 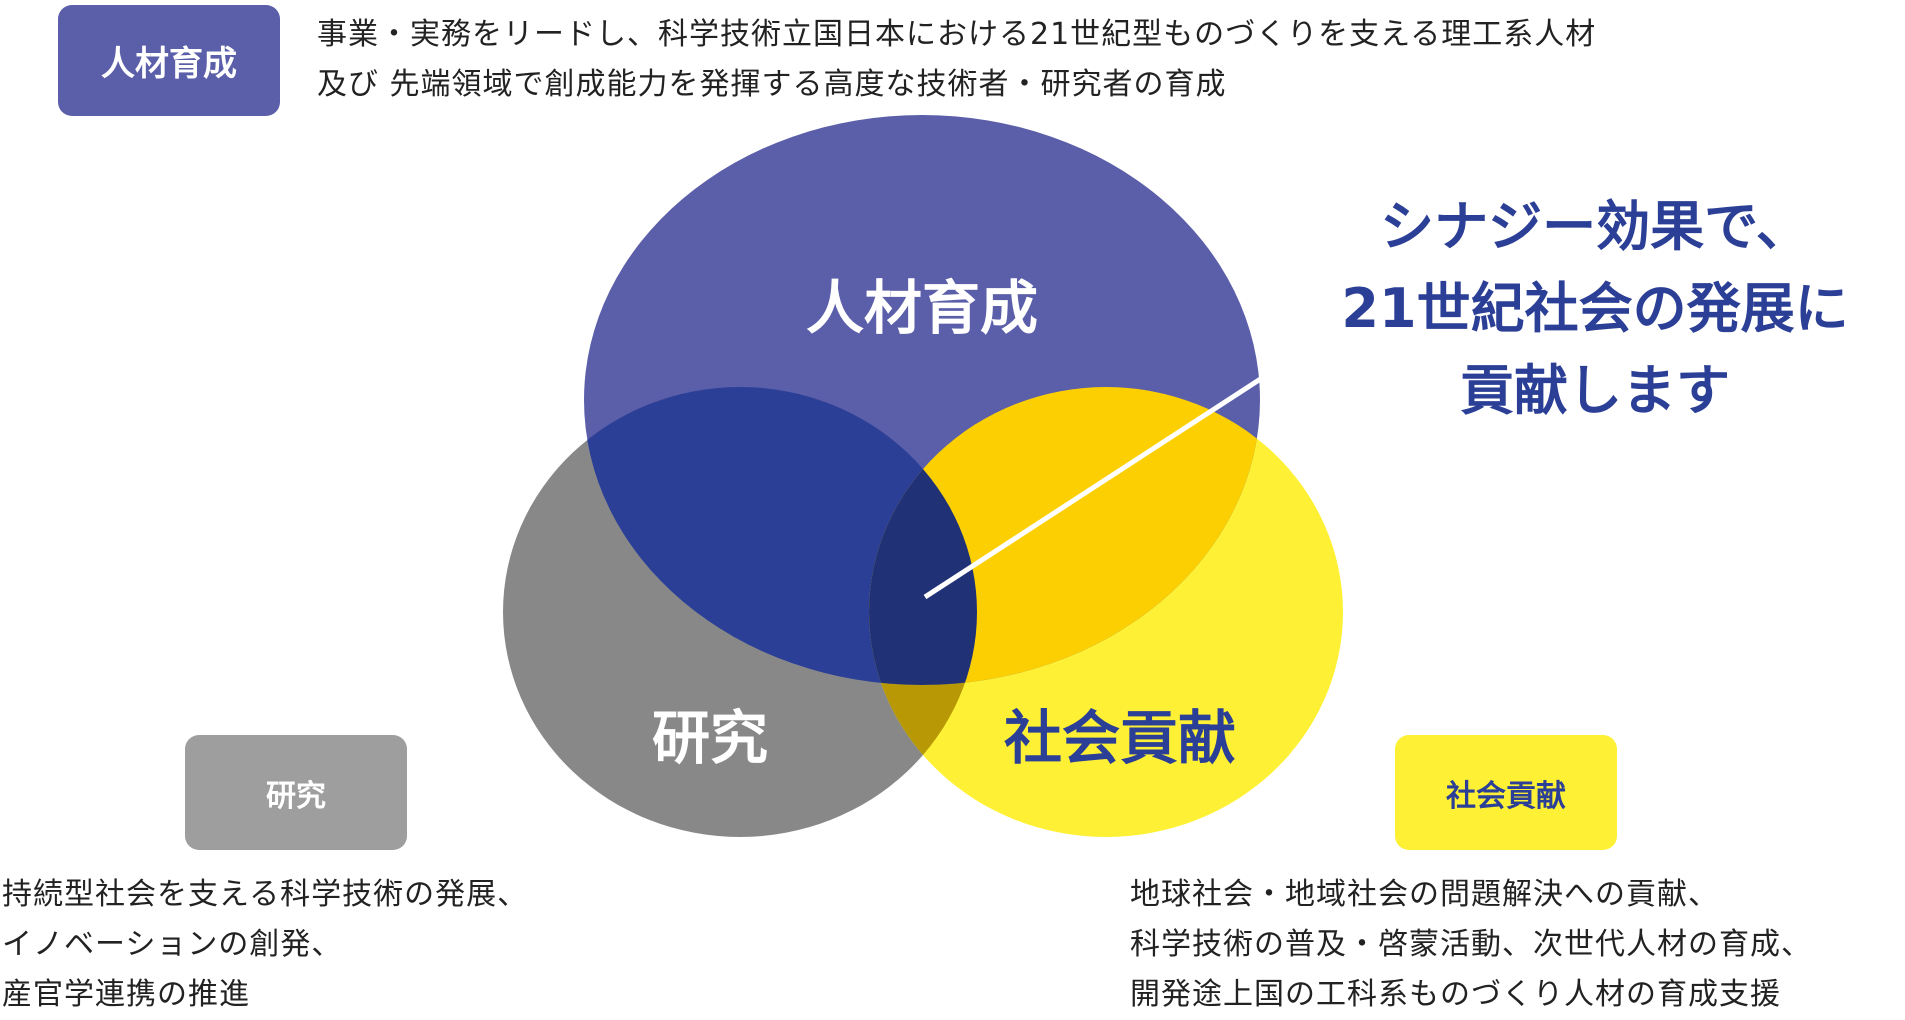 I want to click on description-kenkyu-line: 産官学連携の推進, so click(x=126, y=994).